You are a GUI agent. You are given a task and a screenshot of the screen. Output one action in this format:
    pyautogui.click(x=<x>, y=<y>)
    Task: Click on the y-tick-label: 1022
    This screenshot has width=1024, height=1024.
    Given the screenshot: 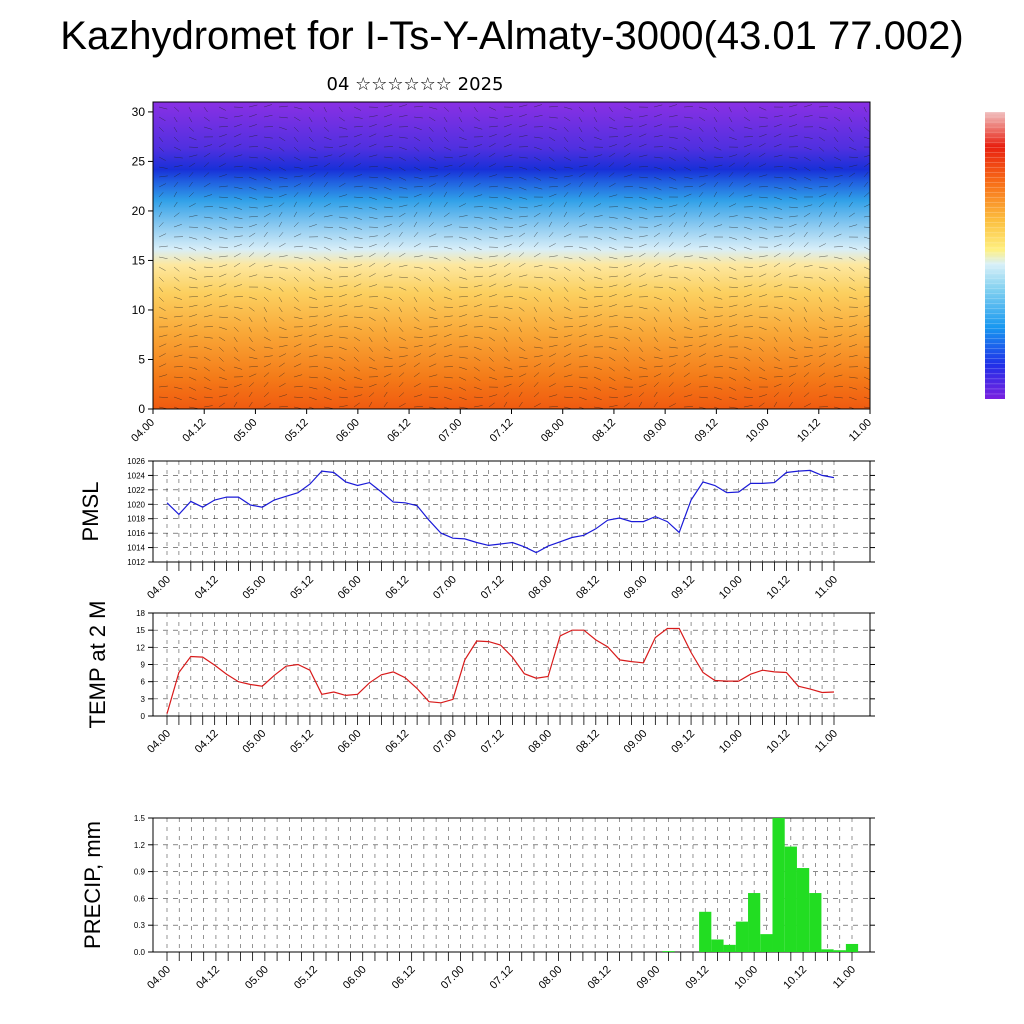 What is the action you would take?
    pyautogui.click(x=136, y=490)
    